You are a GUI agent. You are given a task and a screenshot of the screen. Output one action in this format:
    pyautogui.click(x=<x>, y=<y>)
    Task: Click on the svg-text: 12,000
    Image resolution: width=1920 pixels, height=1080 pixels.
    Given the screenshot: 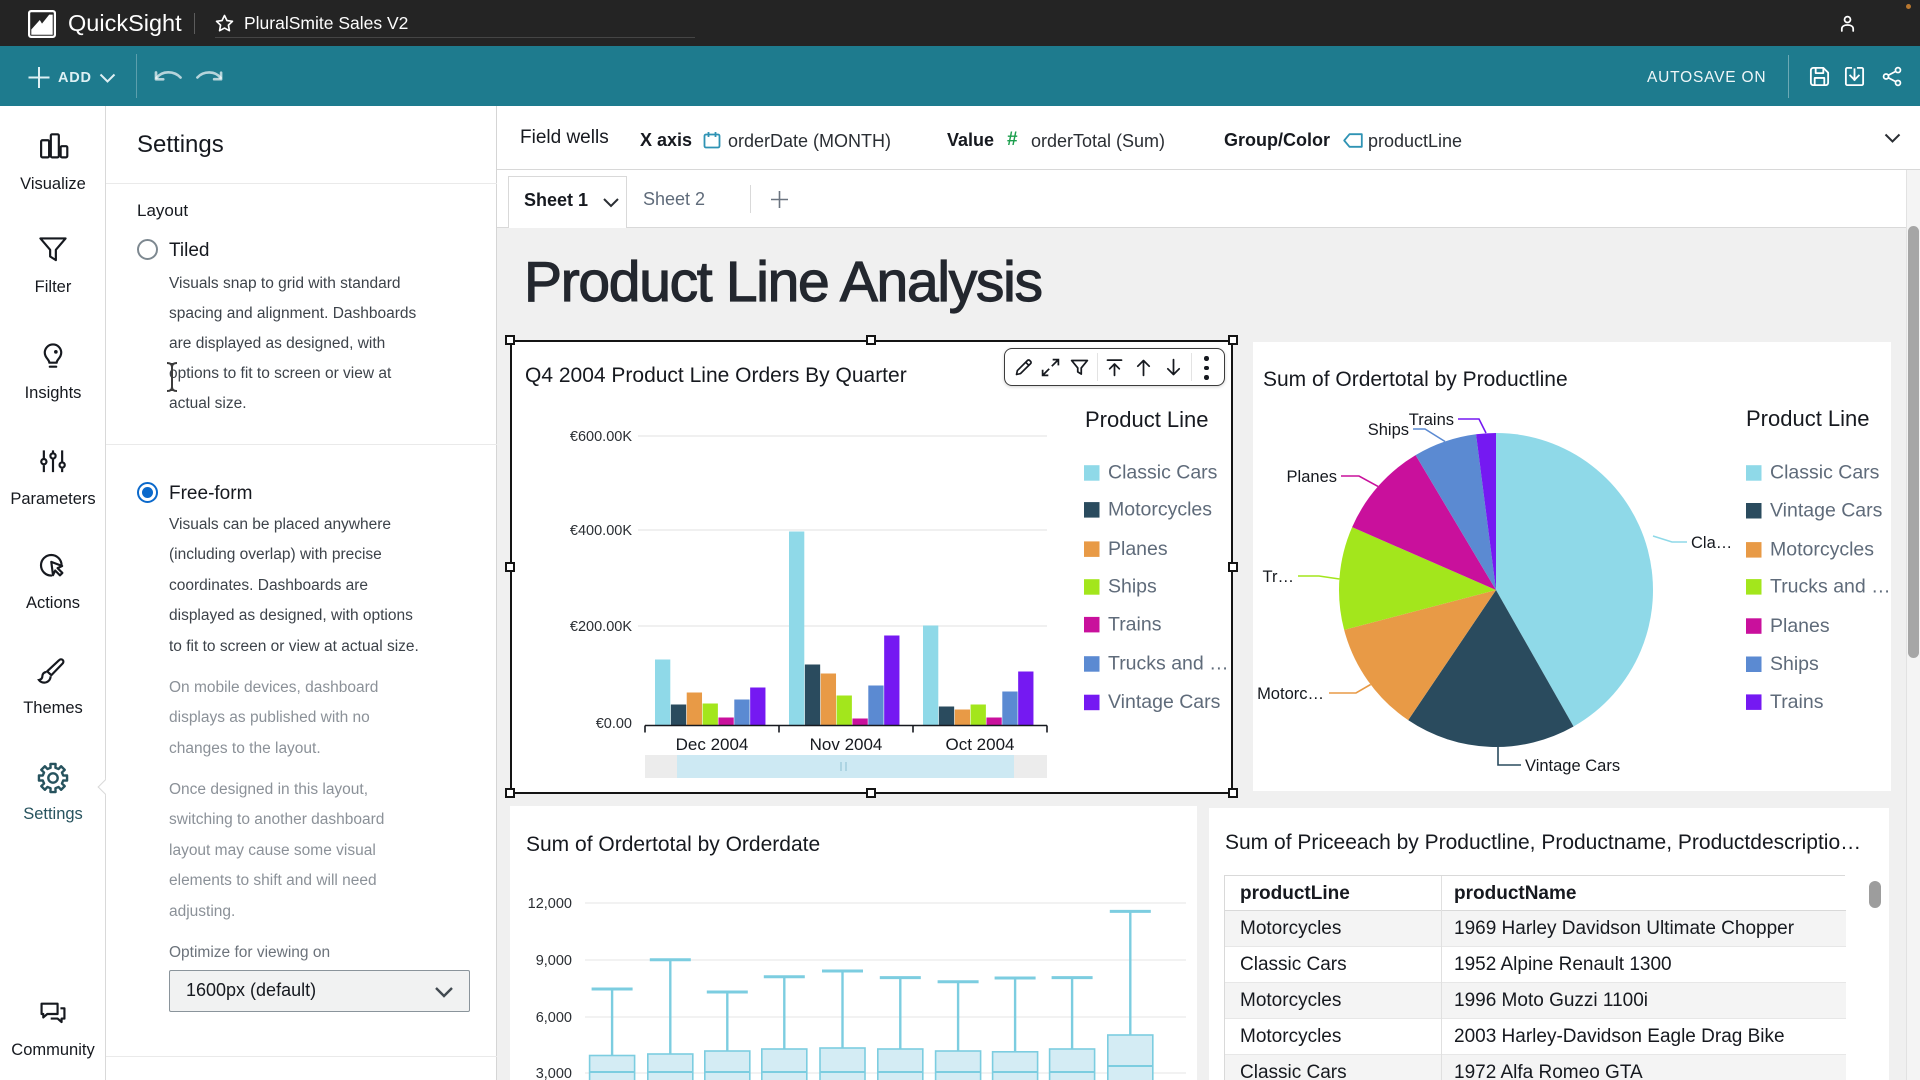 What is the action you would take?
    pyautogui.click(x=550, y=904)
    